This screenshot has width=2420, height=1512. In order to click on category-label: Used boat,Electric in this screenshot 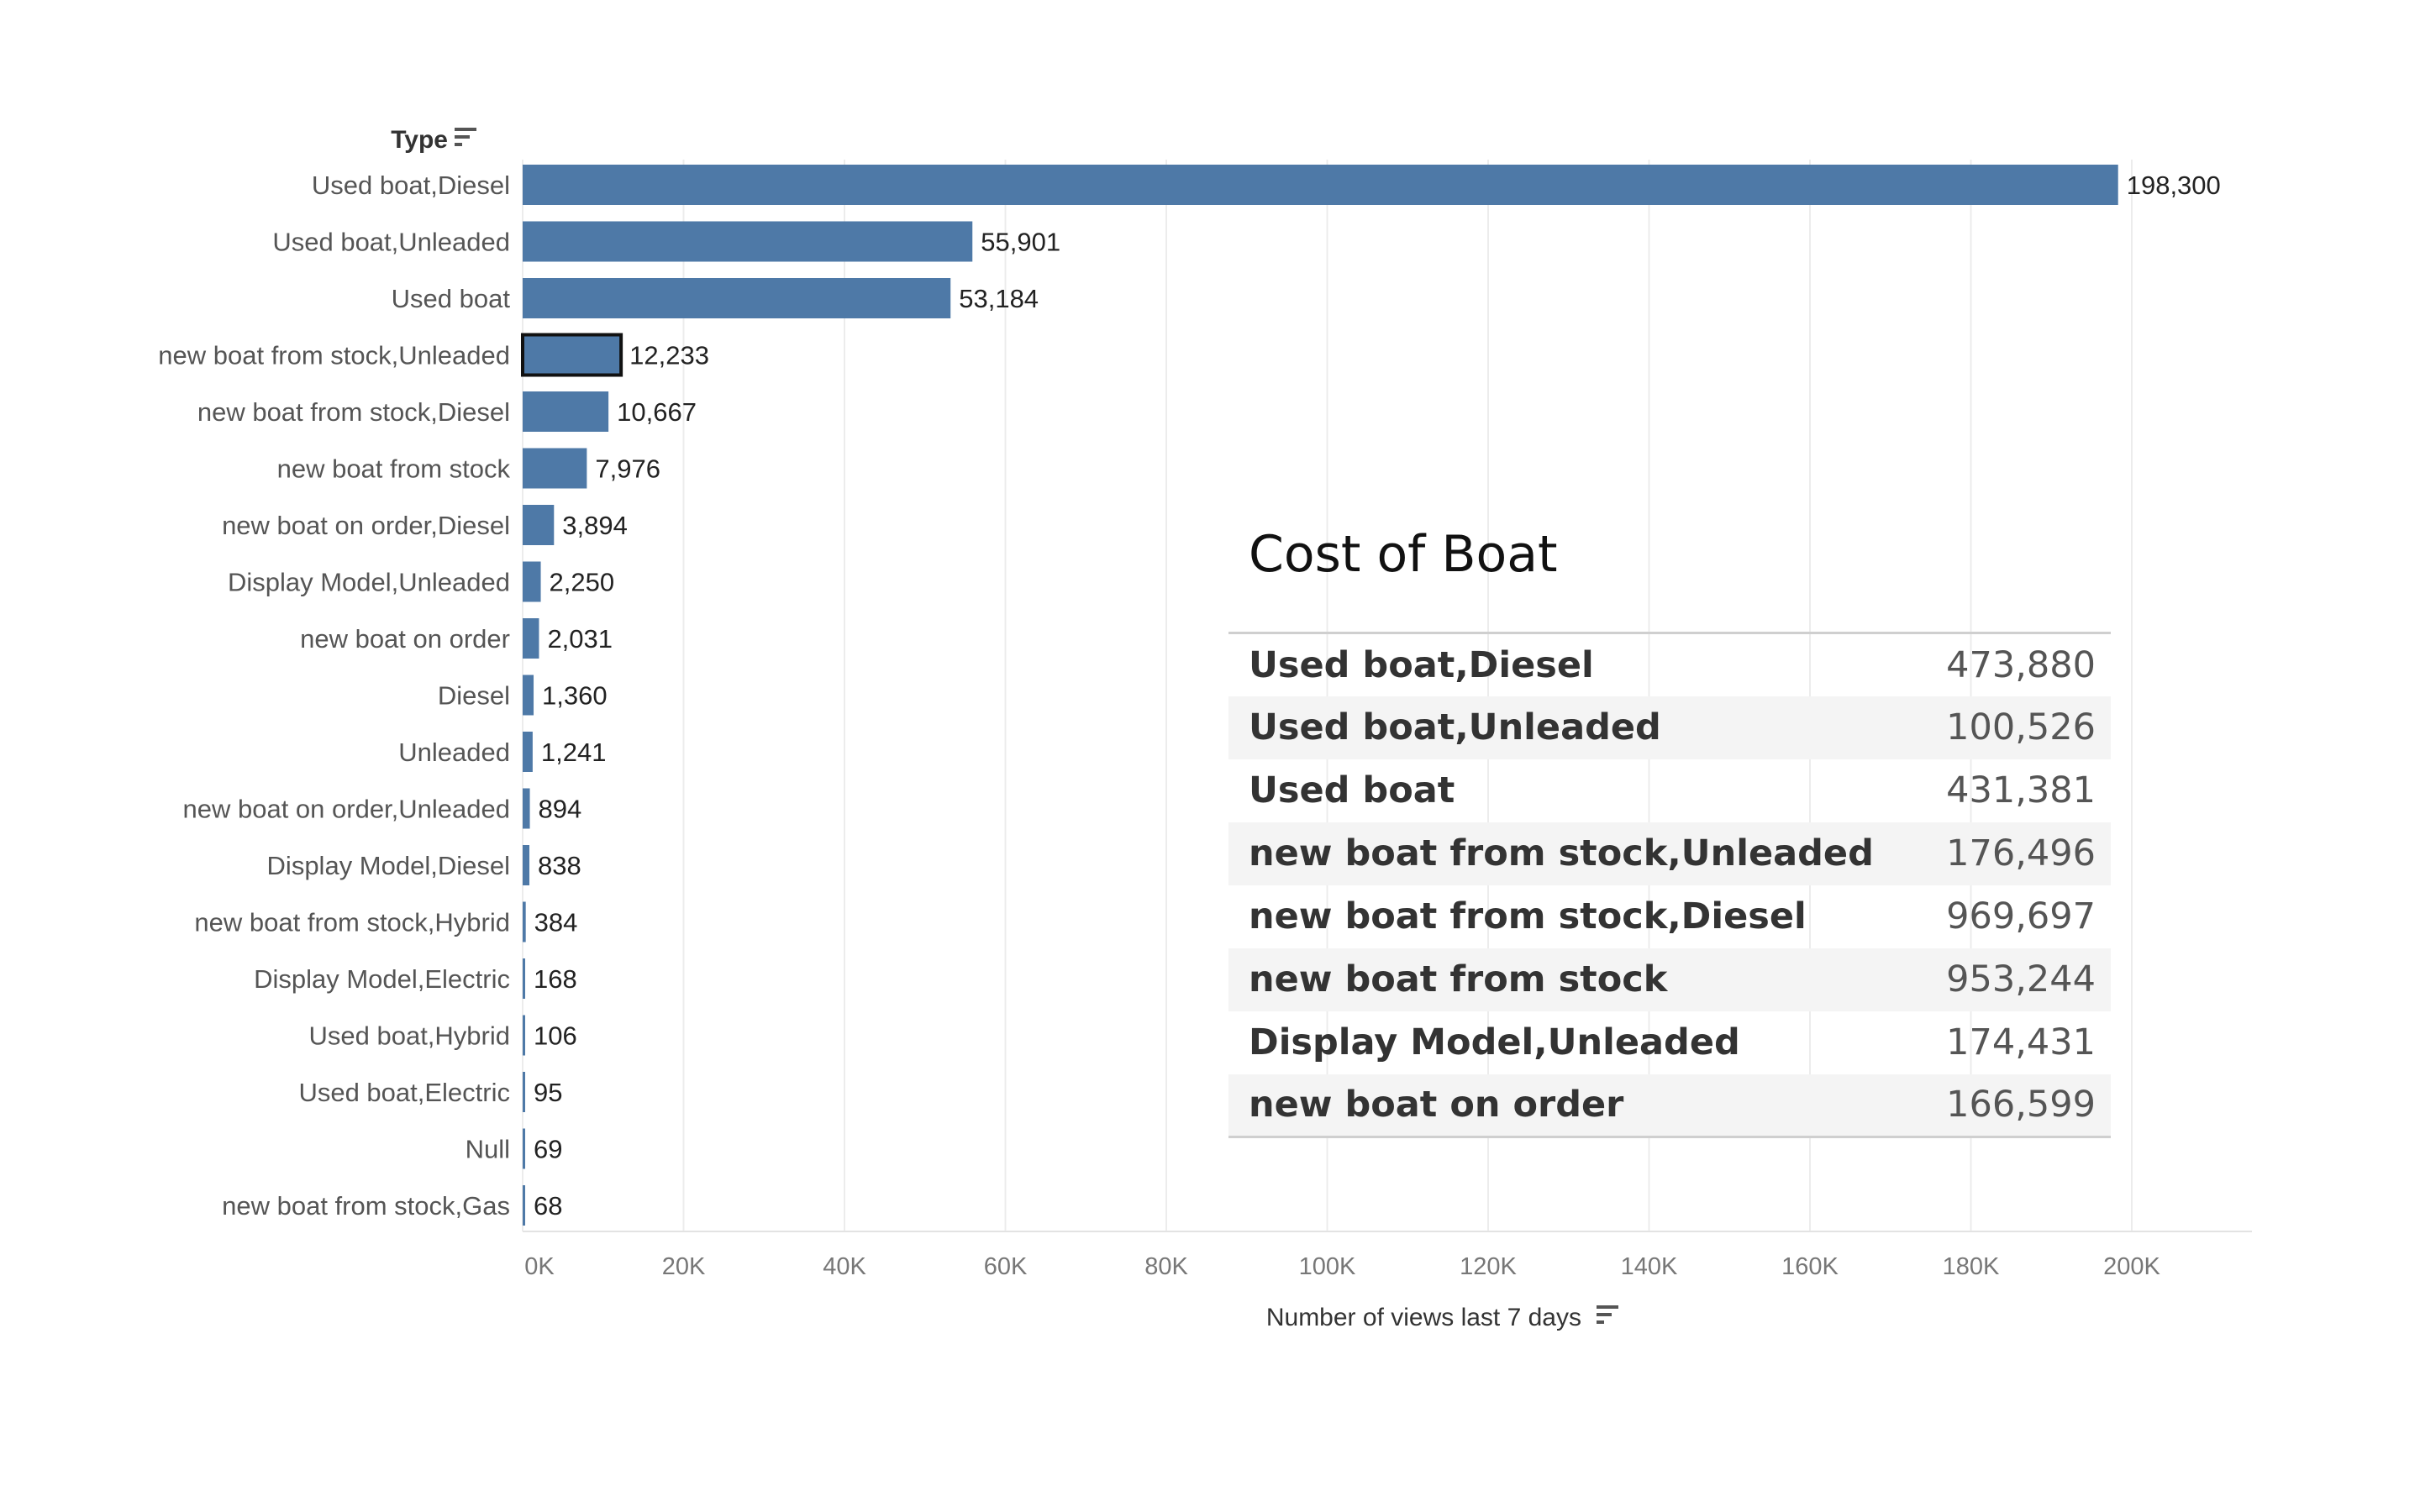, I will do `click(404, 1092)`.